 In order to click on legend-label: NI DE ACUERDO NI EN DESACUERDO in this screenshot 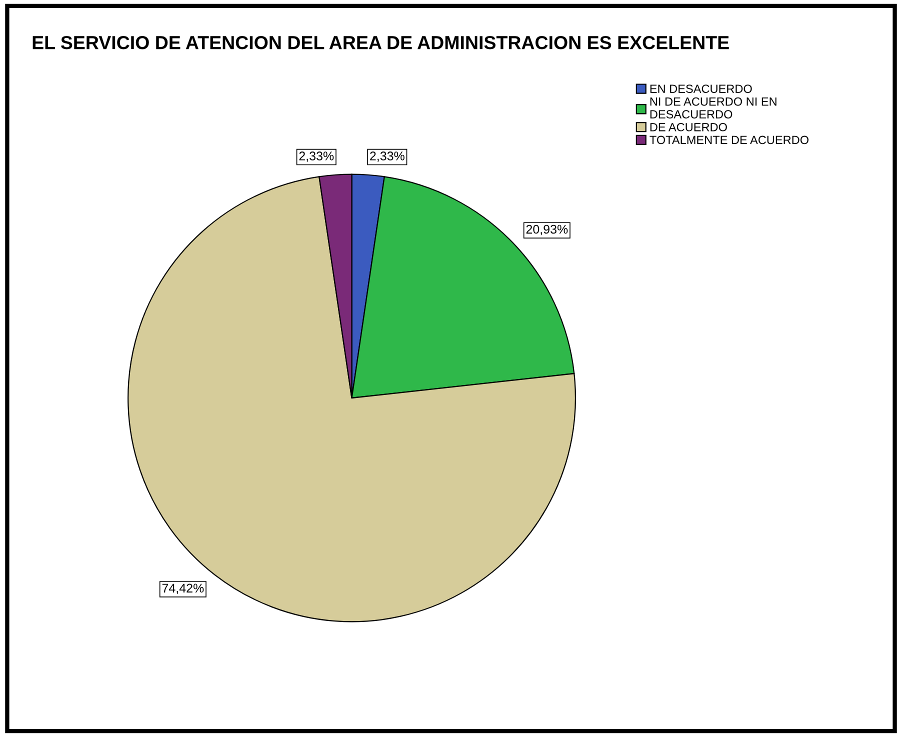, I will do `click(713, 107)`.